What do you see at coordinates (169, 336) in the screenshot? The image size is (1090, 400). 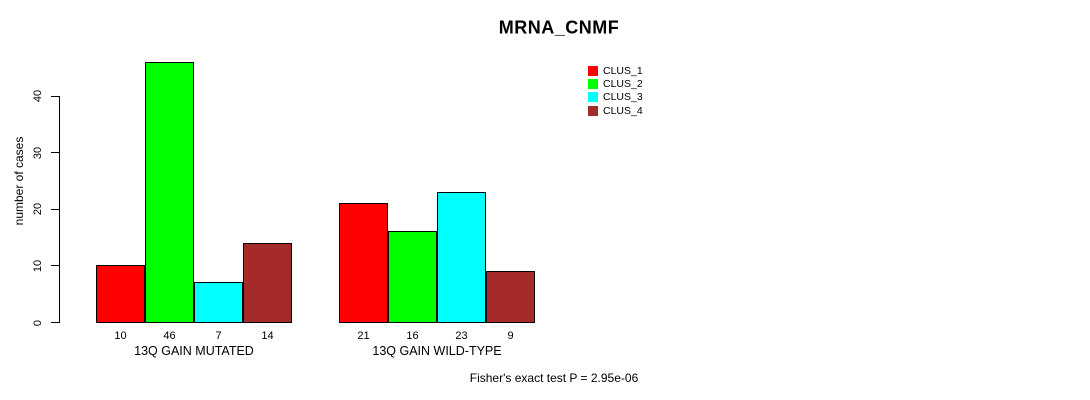 I see `bar-value-label: 46` at bounding box center [169, 336].